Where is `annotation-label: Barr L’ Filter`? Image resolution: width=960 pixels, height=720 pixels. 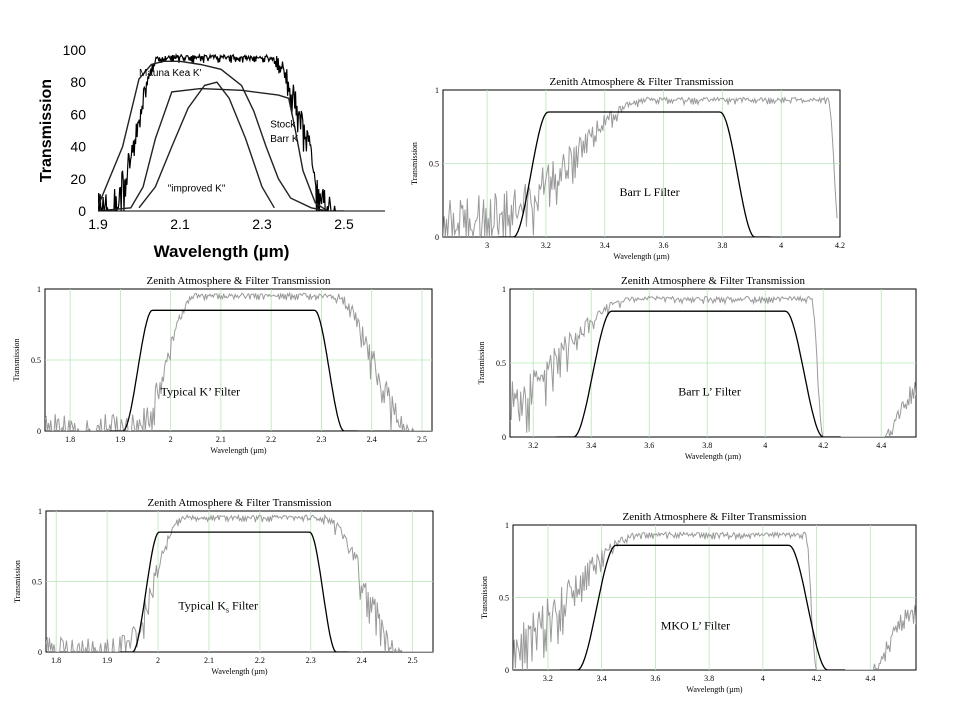 annotation-label: Barr L’ Filter is located at coordinates (709, 392).